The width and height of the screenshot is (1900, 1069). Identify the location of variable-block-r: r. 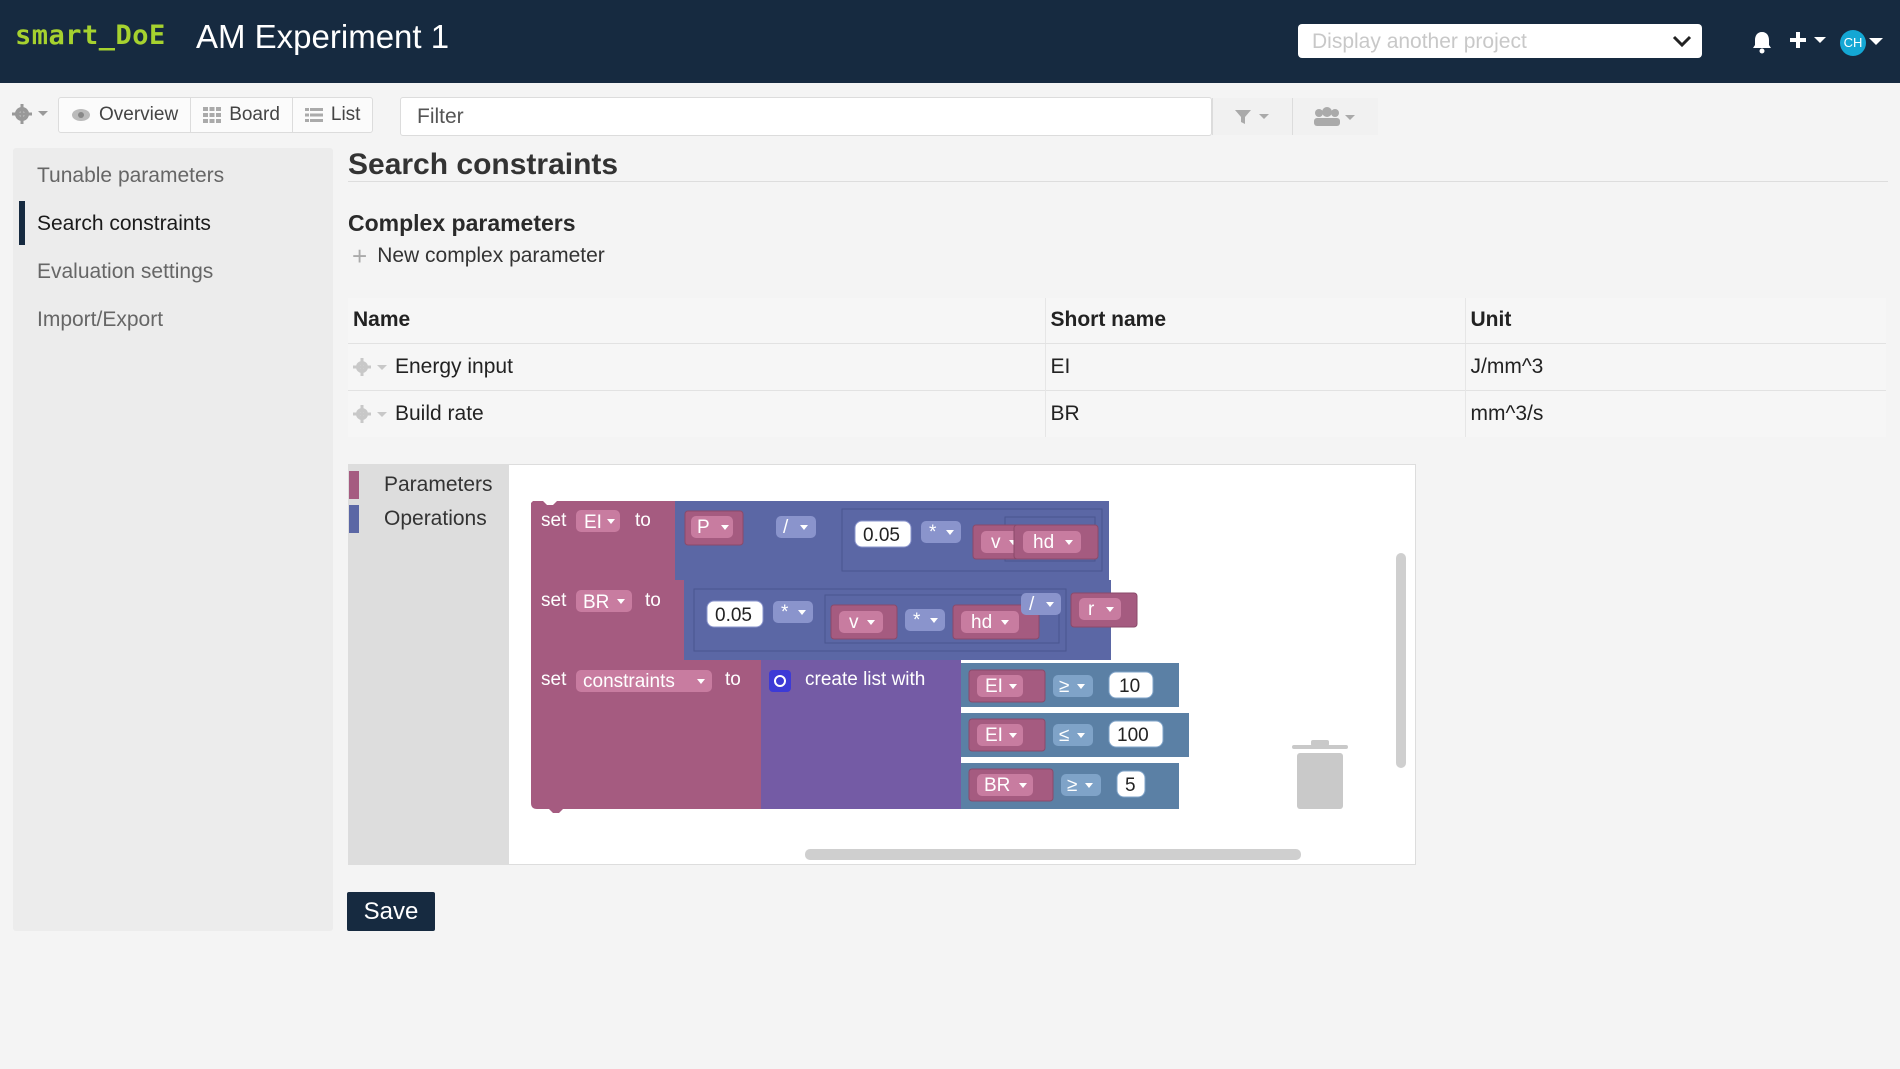
(1104, 610).